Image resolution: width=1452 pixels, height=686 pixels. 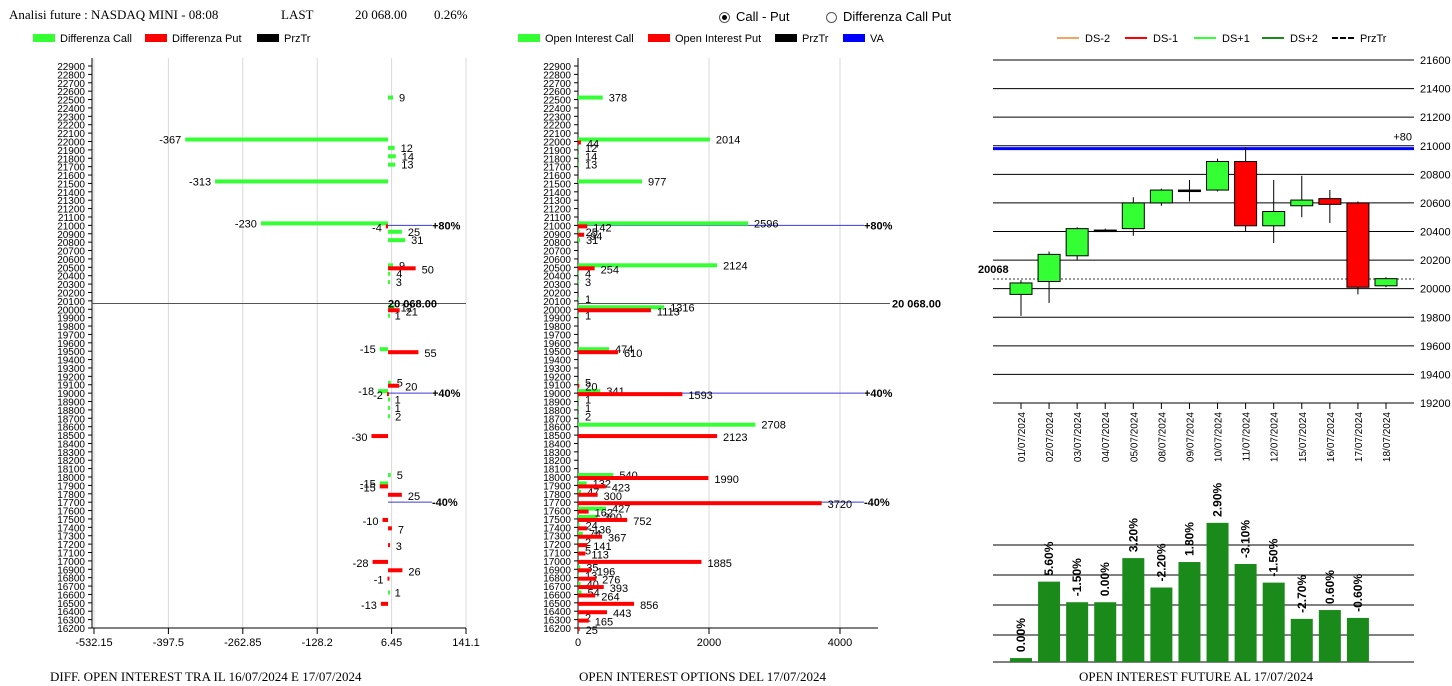 I want to click on y-tick-label: 18700, so click(x=71, y=419).